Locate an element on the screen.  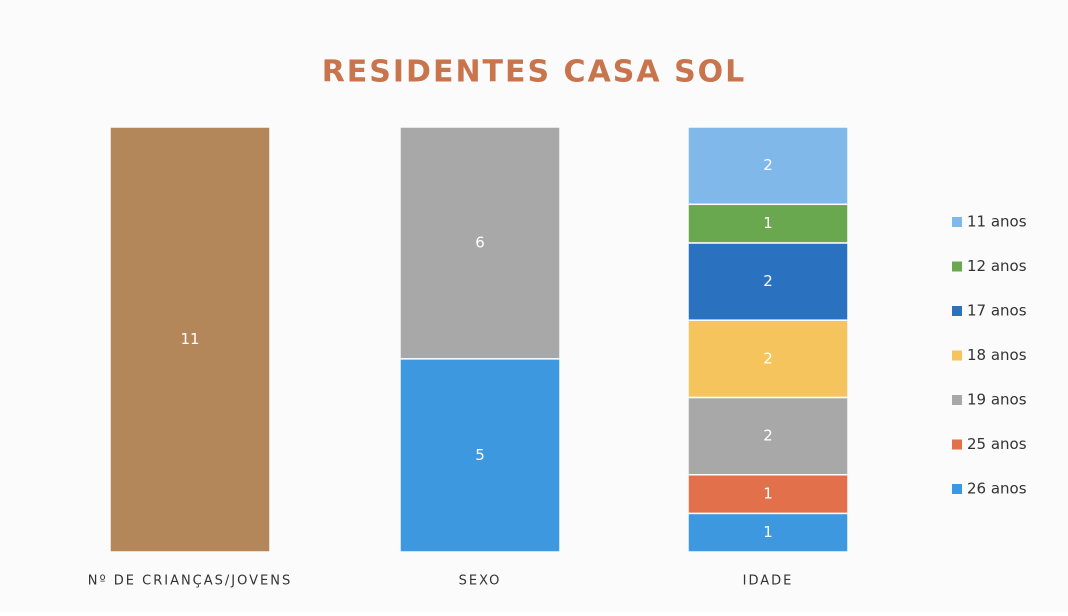
data-label: 11 is located at coordinates (189, 339).